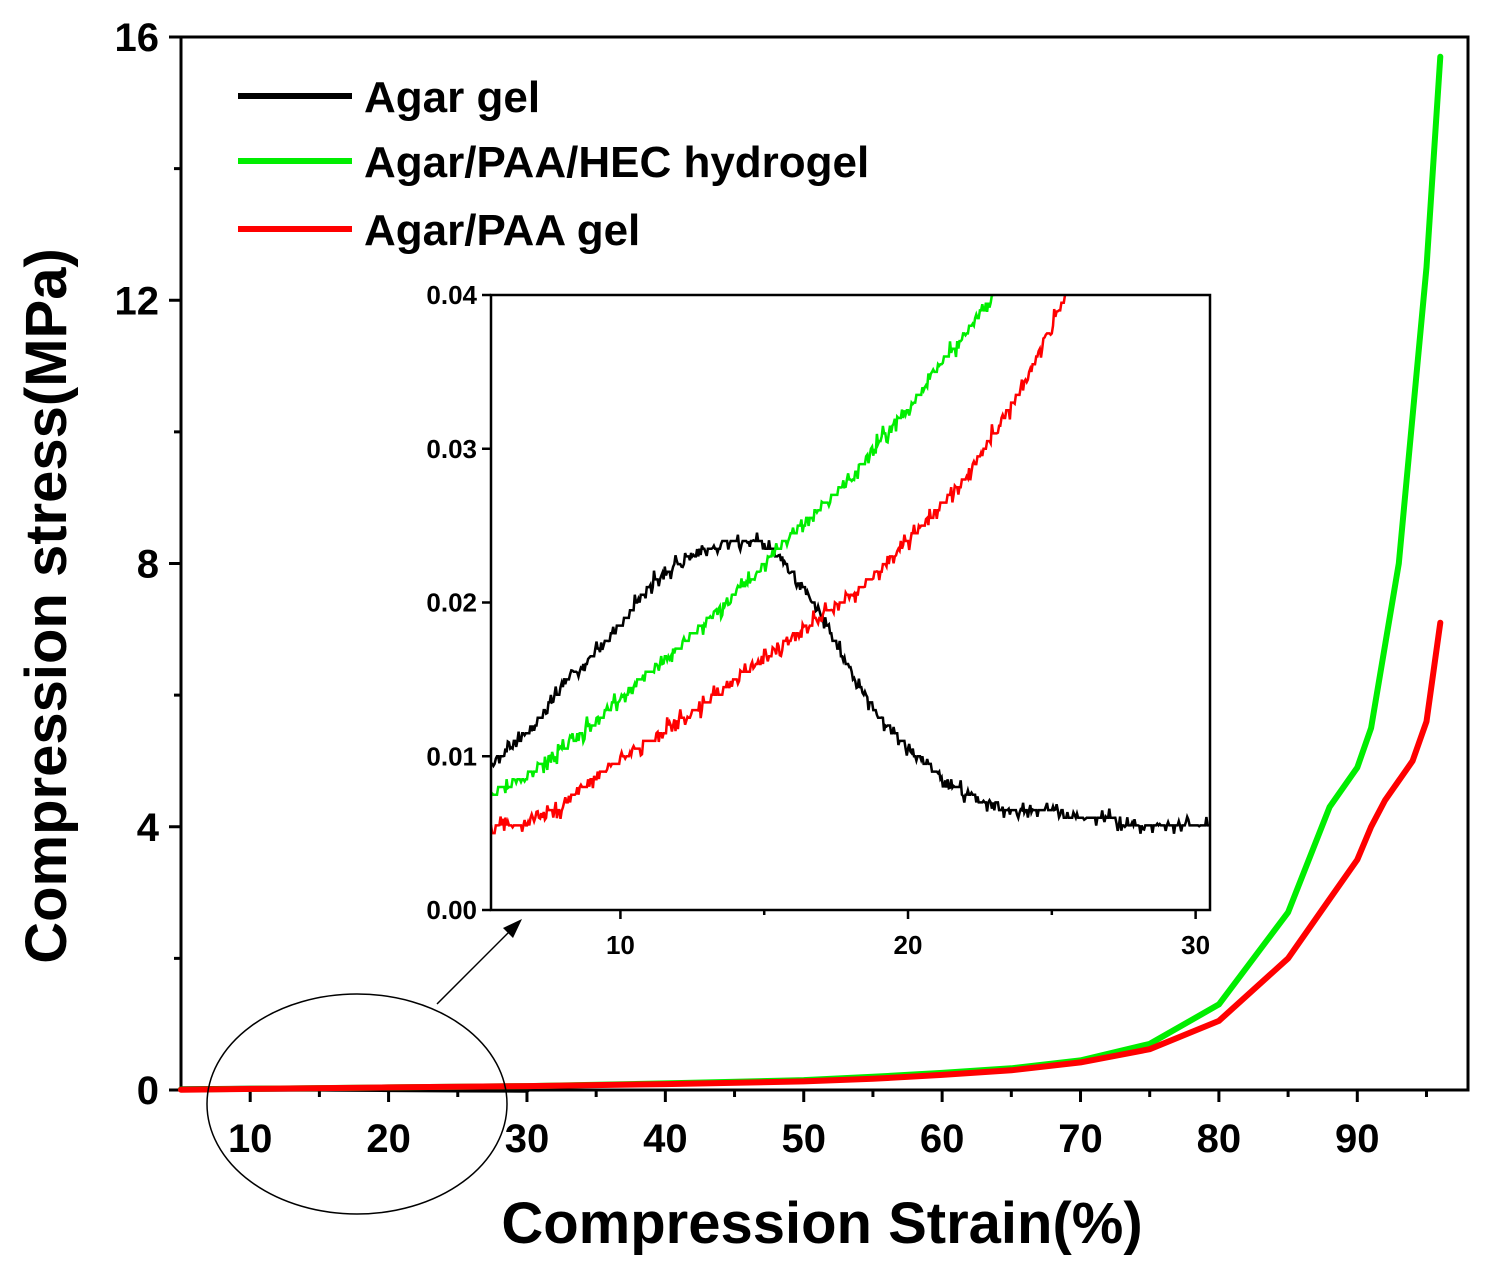  What do you see at coordinates (850, 683) in the screenshot?
I see `inset-series-agar-gel` at bounding box center [850, 683].